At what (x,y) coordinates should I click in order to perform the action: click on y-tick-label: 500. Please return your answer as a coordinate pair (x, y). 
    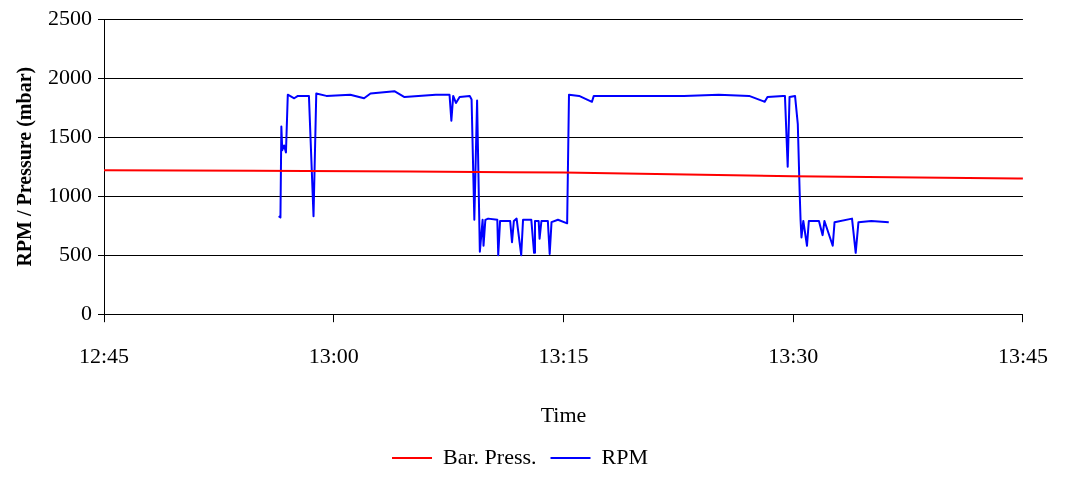
    Looking at the image, I should click on (75, 253).